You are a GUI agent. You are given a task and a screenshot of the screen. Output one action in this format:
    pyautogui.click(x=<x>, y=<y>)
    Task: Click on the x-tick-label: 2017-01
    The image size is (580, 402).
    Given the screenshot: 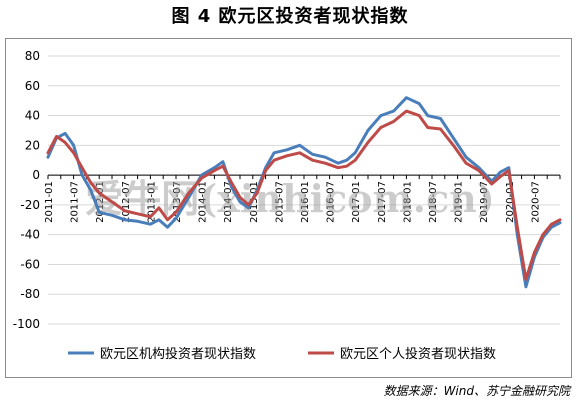 What is the action you would take?
    pyautogui.click(x=356, y=202)
    